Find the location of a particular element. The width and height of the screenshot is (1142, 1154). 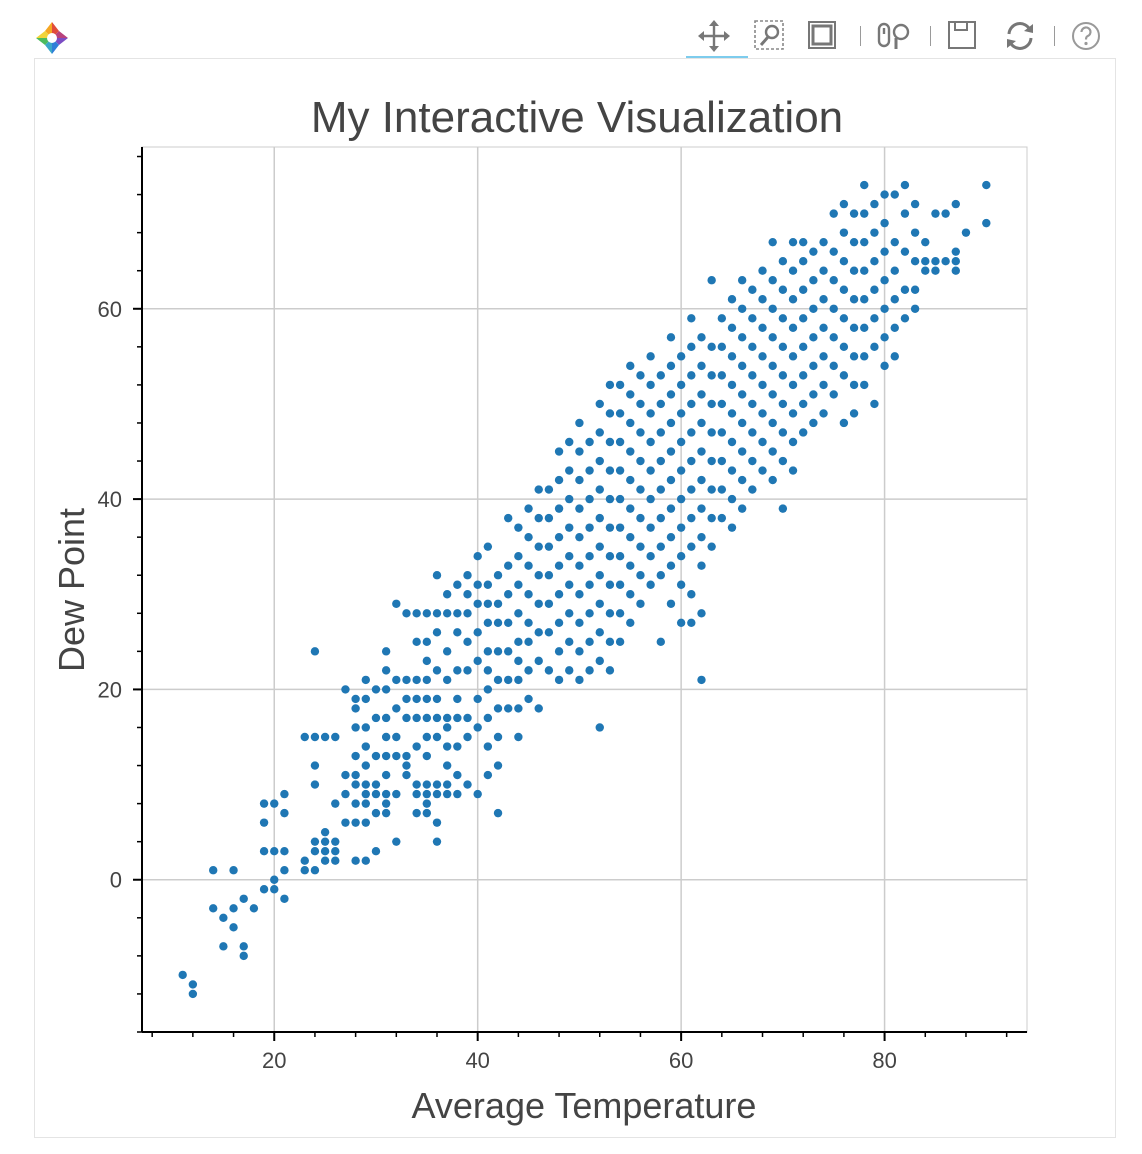

reset-zoom-tool is located at coordinates (823, 36).